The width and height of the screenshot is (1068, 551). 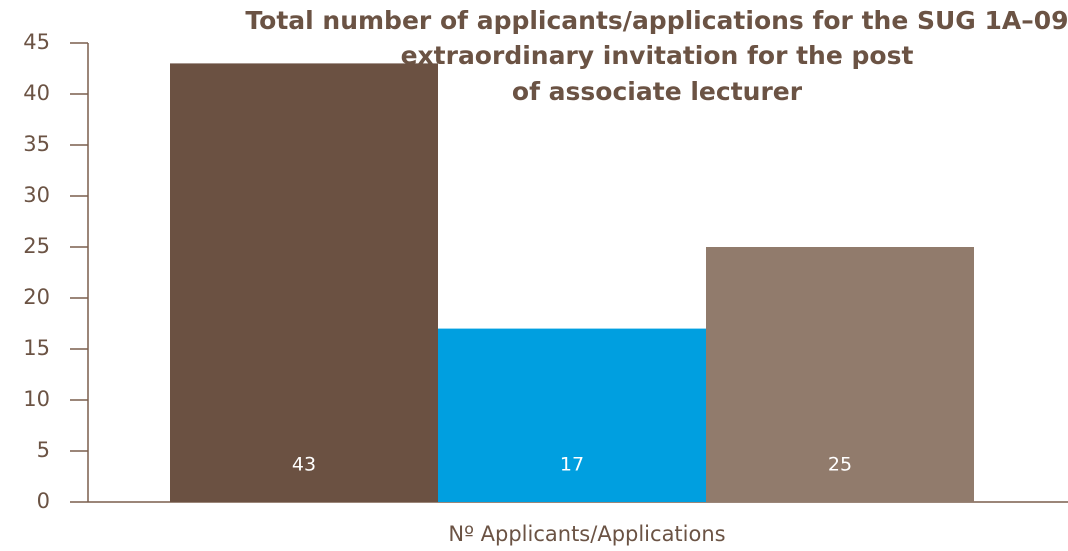 I want to click on chart-title: of associate lecturer, so click(x=657, y=91).